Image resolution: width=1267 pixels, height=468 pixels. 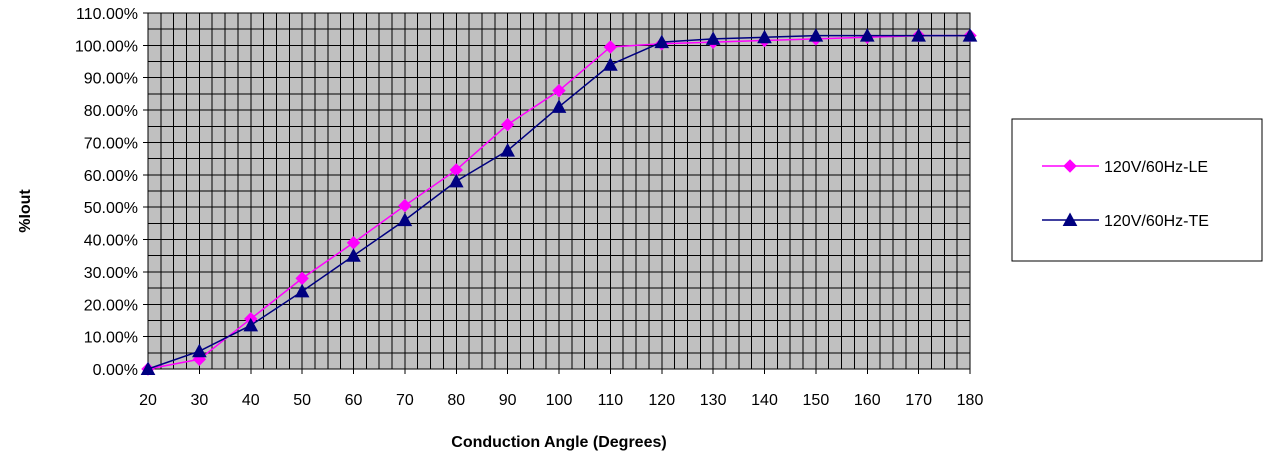 What do you see at coordinates (661, 400) in the screenshot?
I see `x-tick-label: 120` at bounding box center [661, 400].